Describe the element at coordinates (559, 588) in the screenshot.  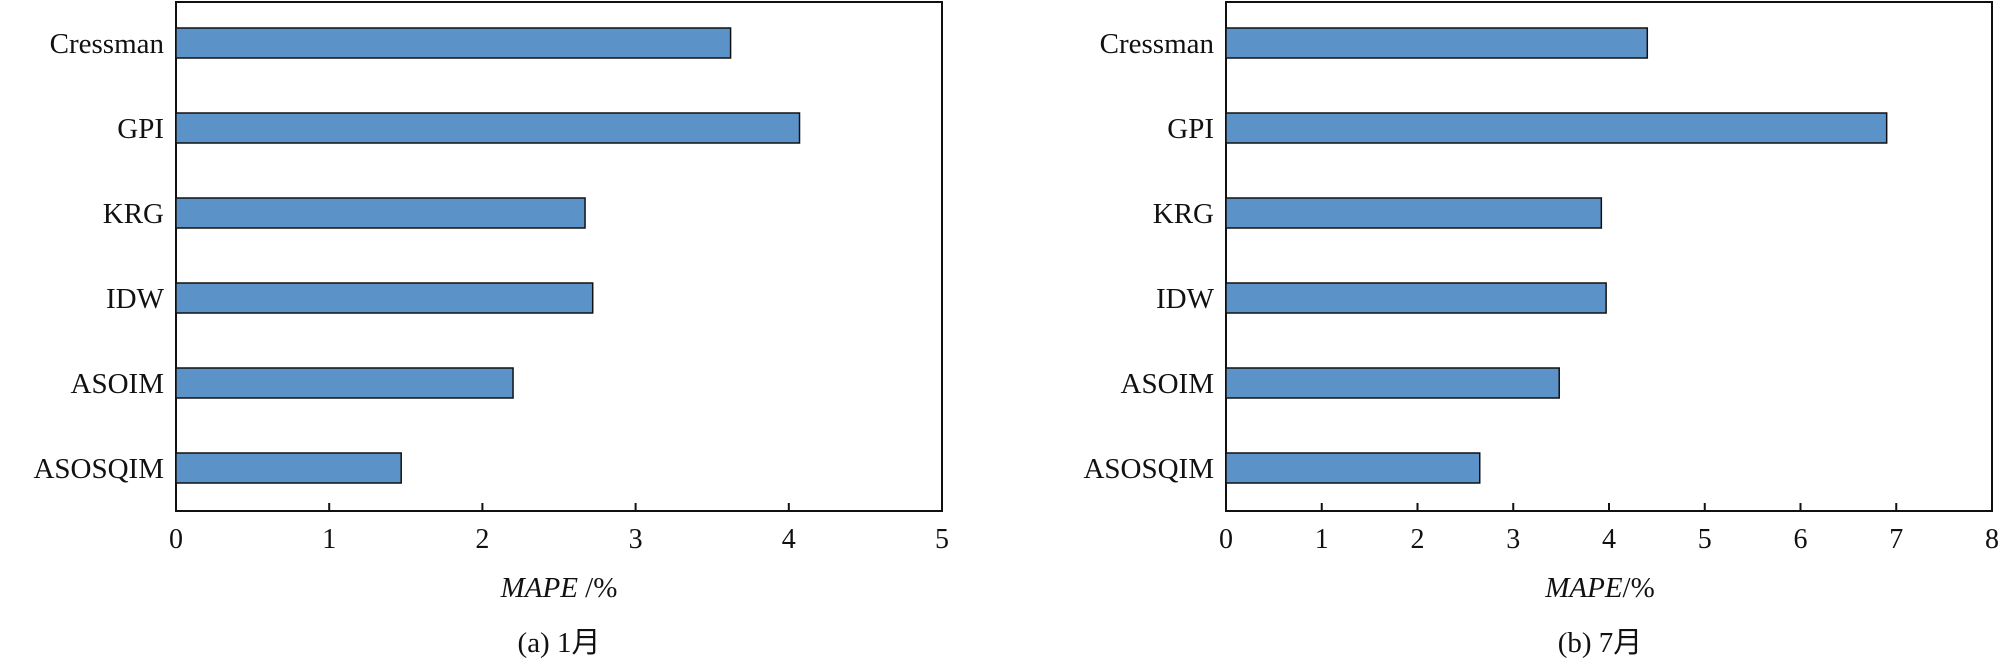
I see `x-axis-label: MAPE /%` at that location.